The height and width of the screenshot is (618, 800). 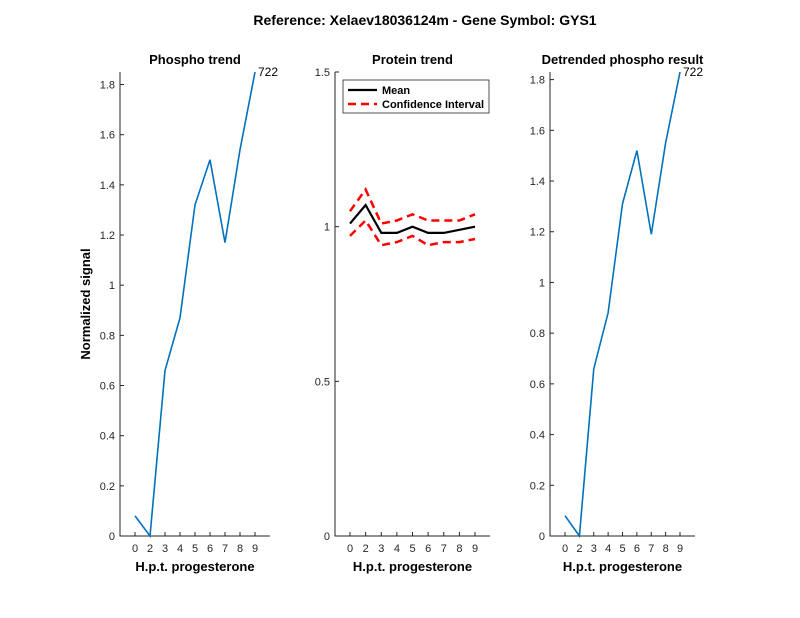 I want to click on legend-entry: Mean, so click(x=396, y=91).